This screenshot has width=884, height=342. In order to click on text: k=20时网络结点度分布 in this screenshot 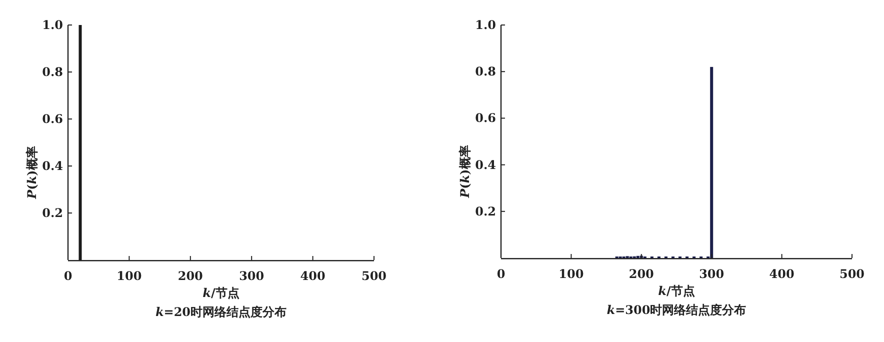, I will do `click(221, 312)`.